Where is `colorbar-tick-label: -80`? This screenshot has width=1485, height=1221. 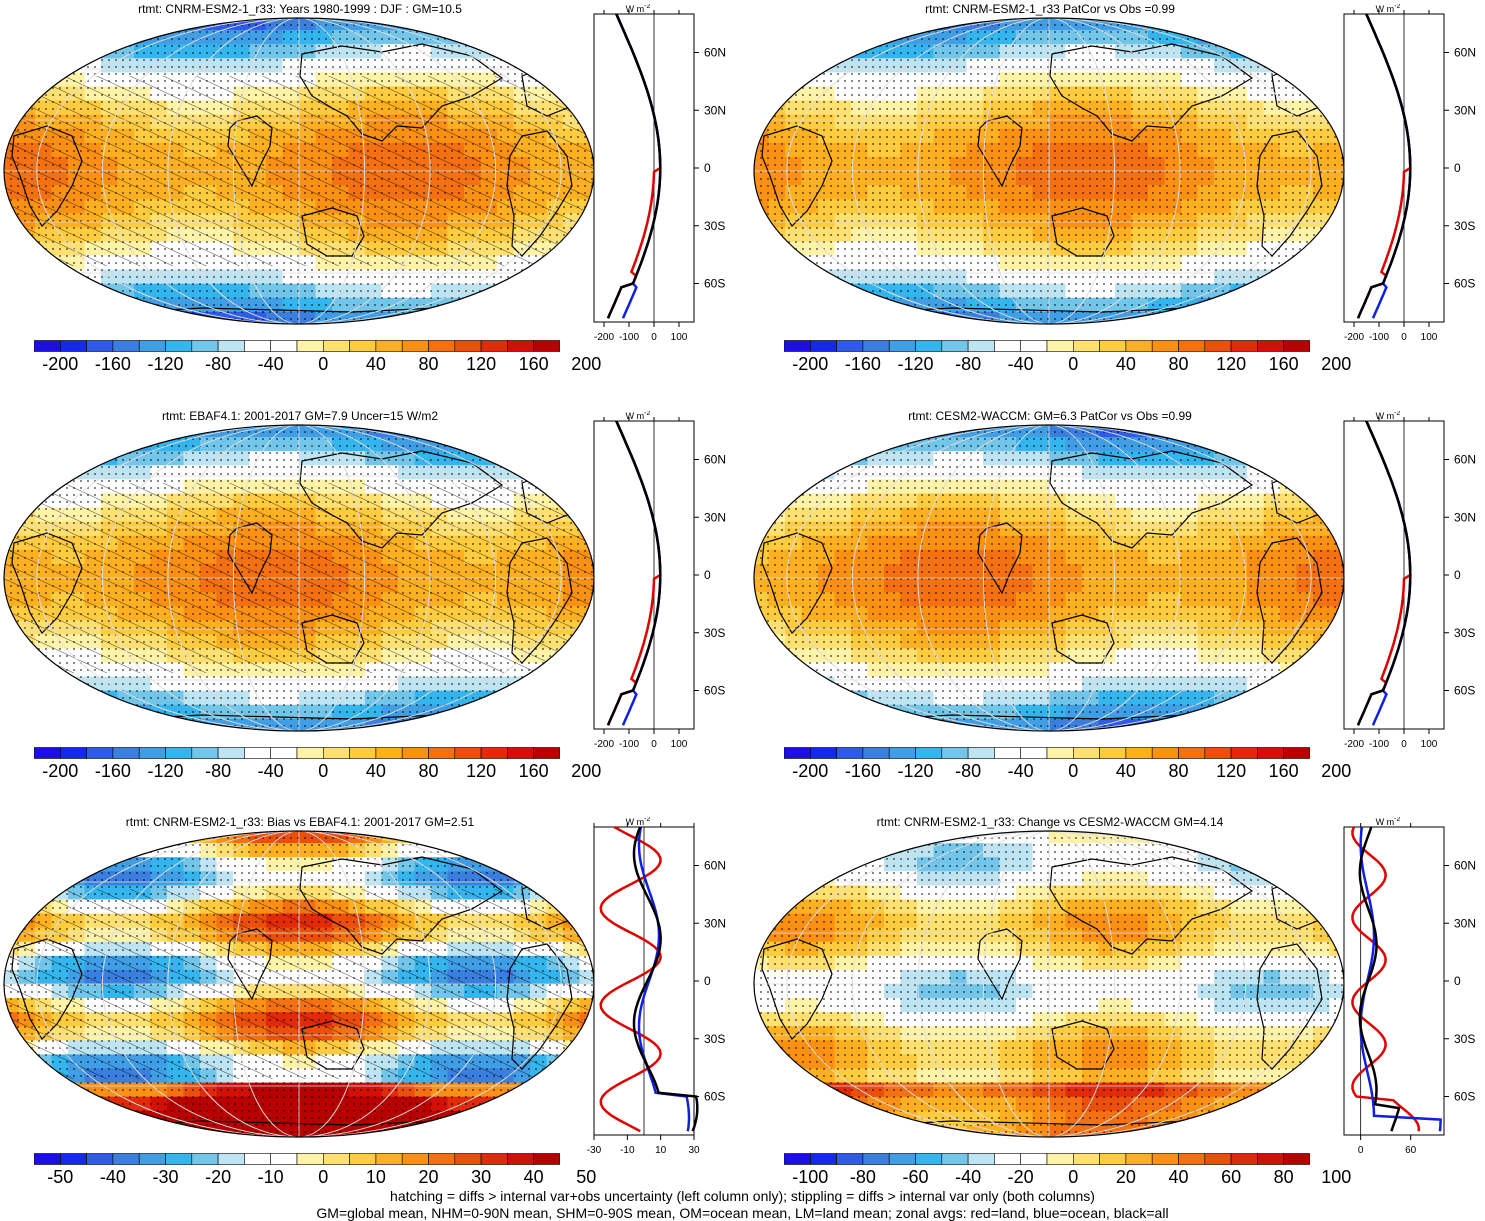
colorbar-tick-label: -80 is located at coordinates (968, 771).